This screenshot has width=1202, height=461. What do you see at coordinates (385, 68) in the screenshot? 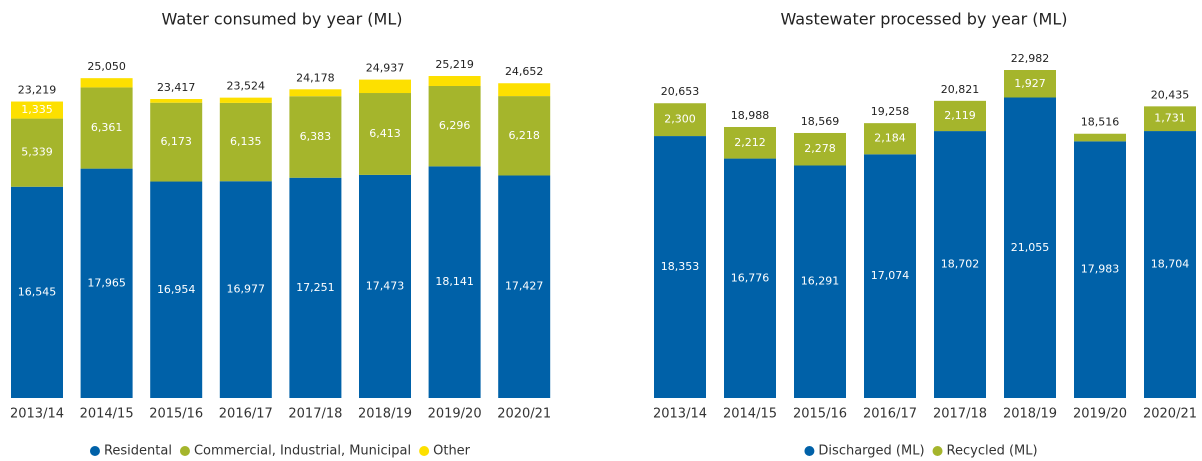
I see `total-label: 24,937` at bounding box center [385, 68].